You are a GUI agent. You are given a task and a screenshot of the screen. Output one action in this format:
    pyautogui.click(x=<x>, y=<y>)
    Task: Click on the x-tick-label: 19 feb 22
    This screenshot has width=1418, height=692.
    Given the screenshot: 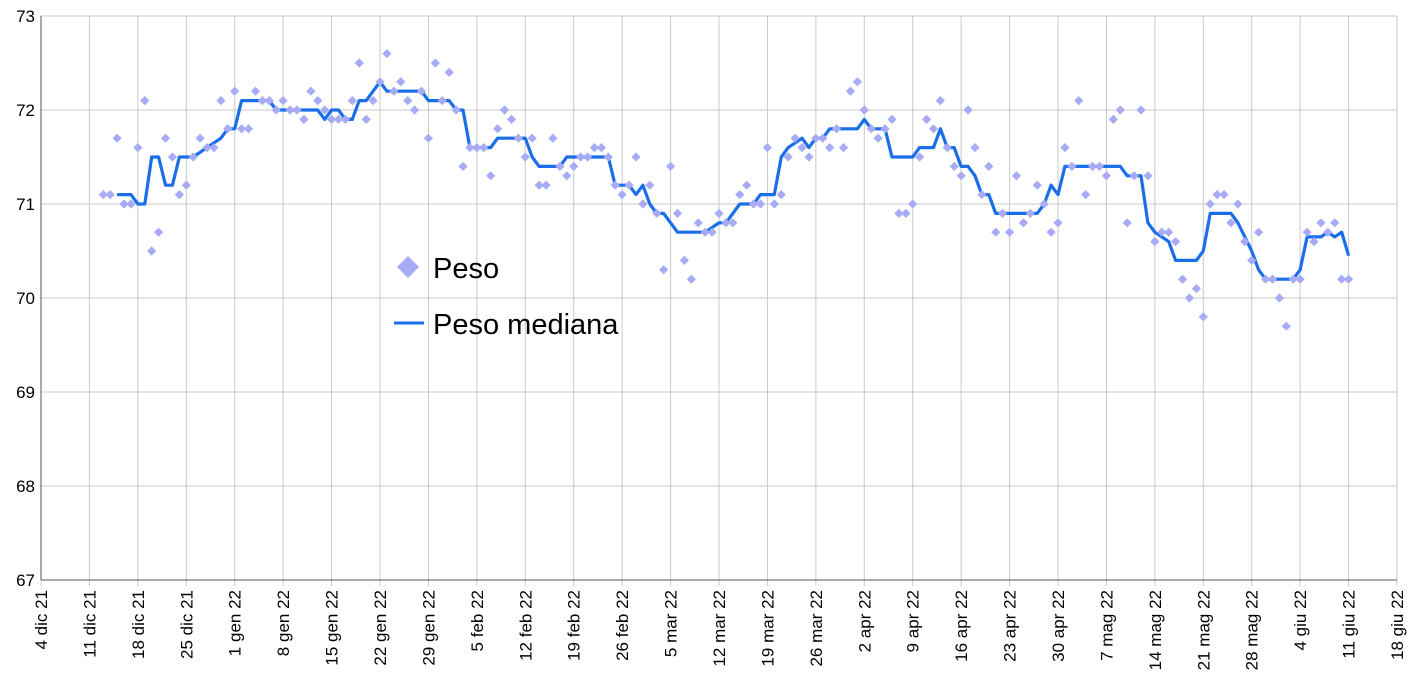 What is the action you would take?
    pyautogui.click(x=574, y=625)
    